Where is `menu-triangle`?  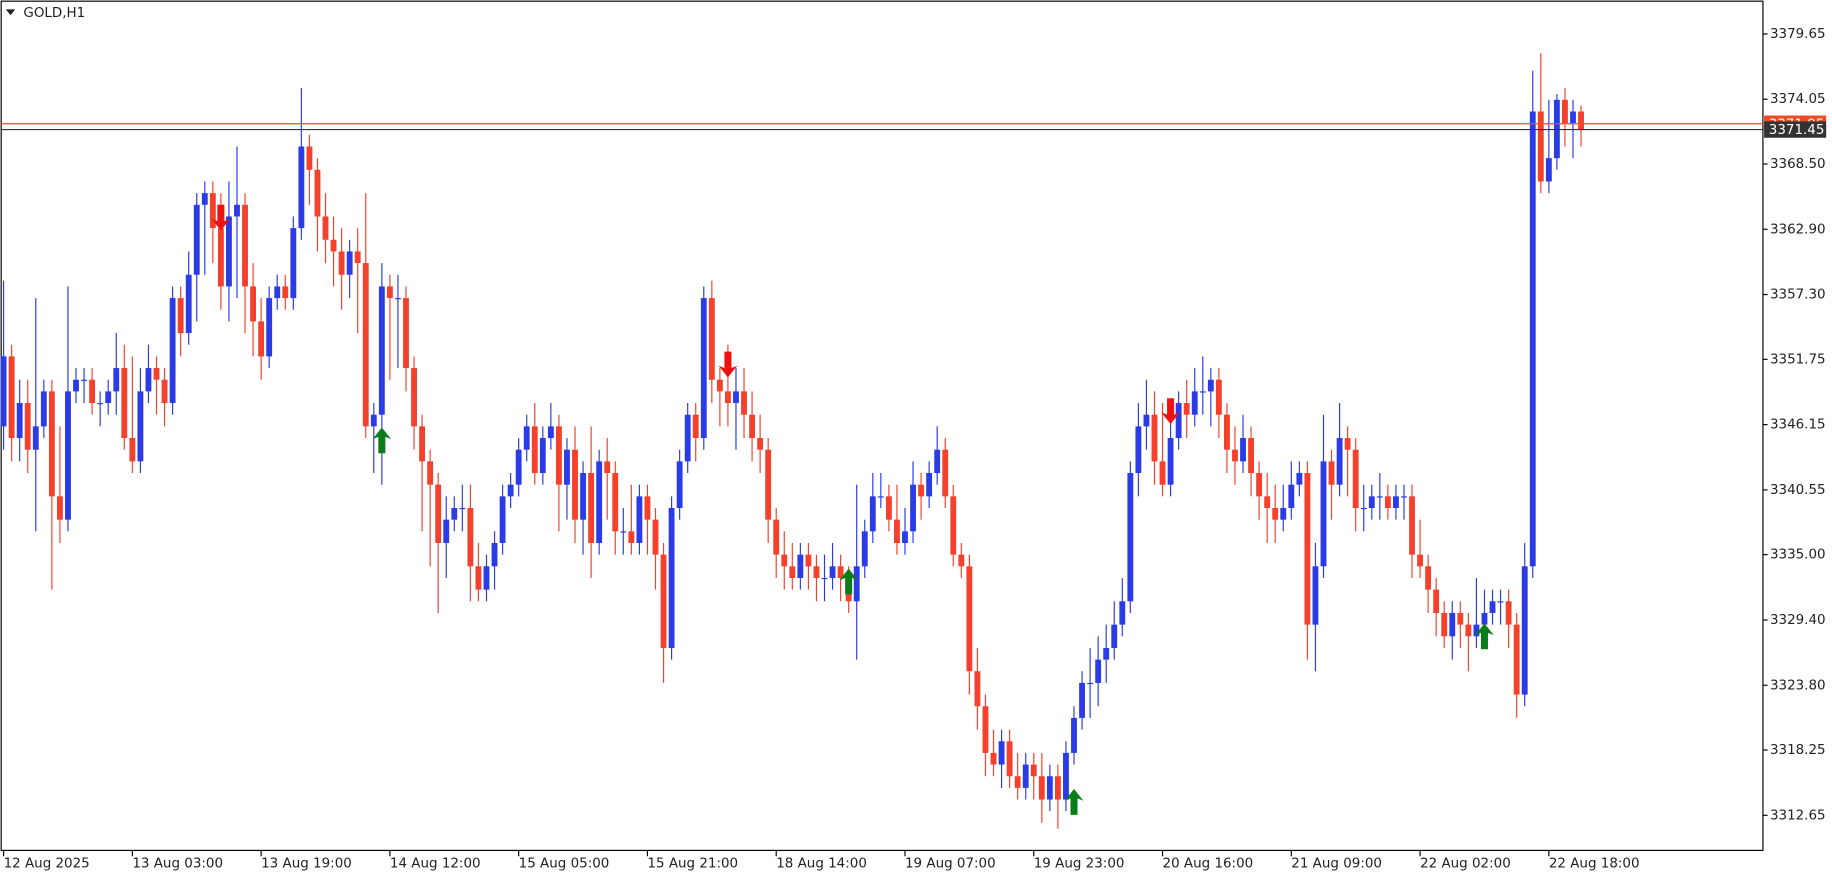 menu-triangle is located at coordinates (10, 12).